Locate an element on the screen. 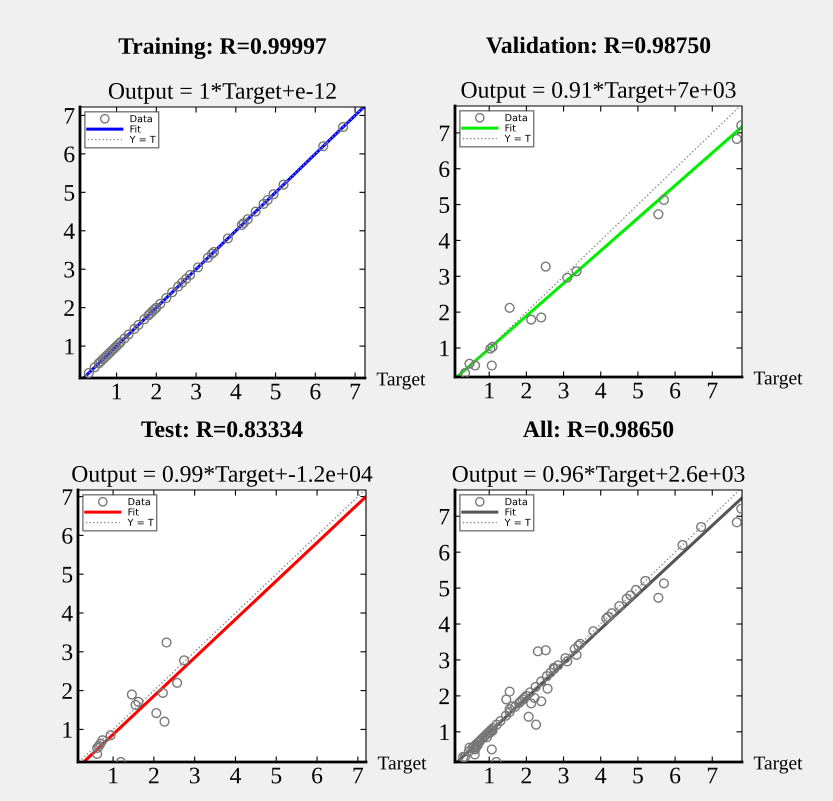 The height and width of the screenshot is (801, 833). chart-subtitle: Output = 0.99*Target+-1.2e+04 is located at coordinates (222, 476).